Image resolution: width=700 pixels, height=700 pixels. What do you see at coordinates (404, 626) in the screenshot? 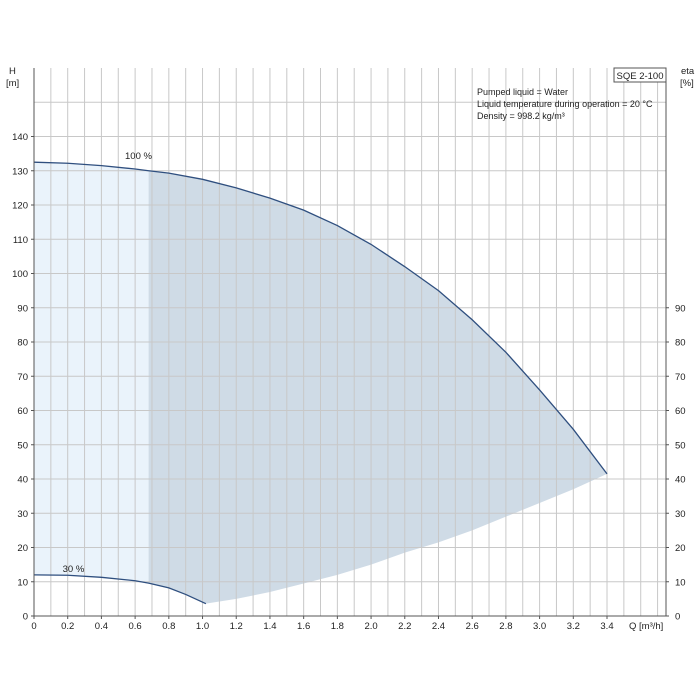
I see `x-tick-label: 2.2` at bounding box center [404, 626].